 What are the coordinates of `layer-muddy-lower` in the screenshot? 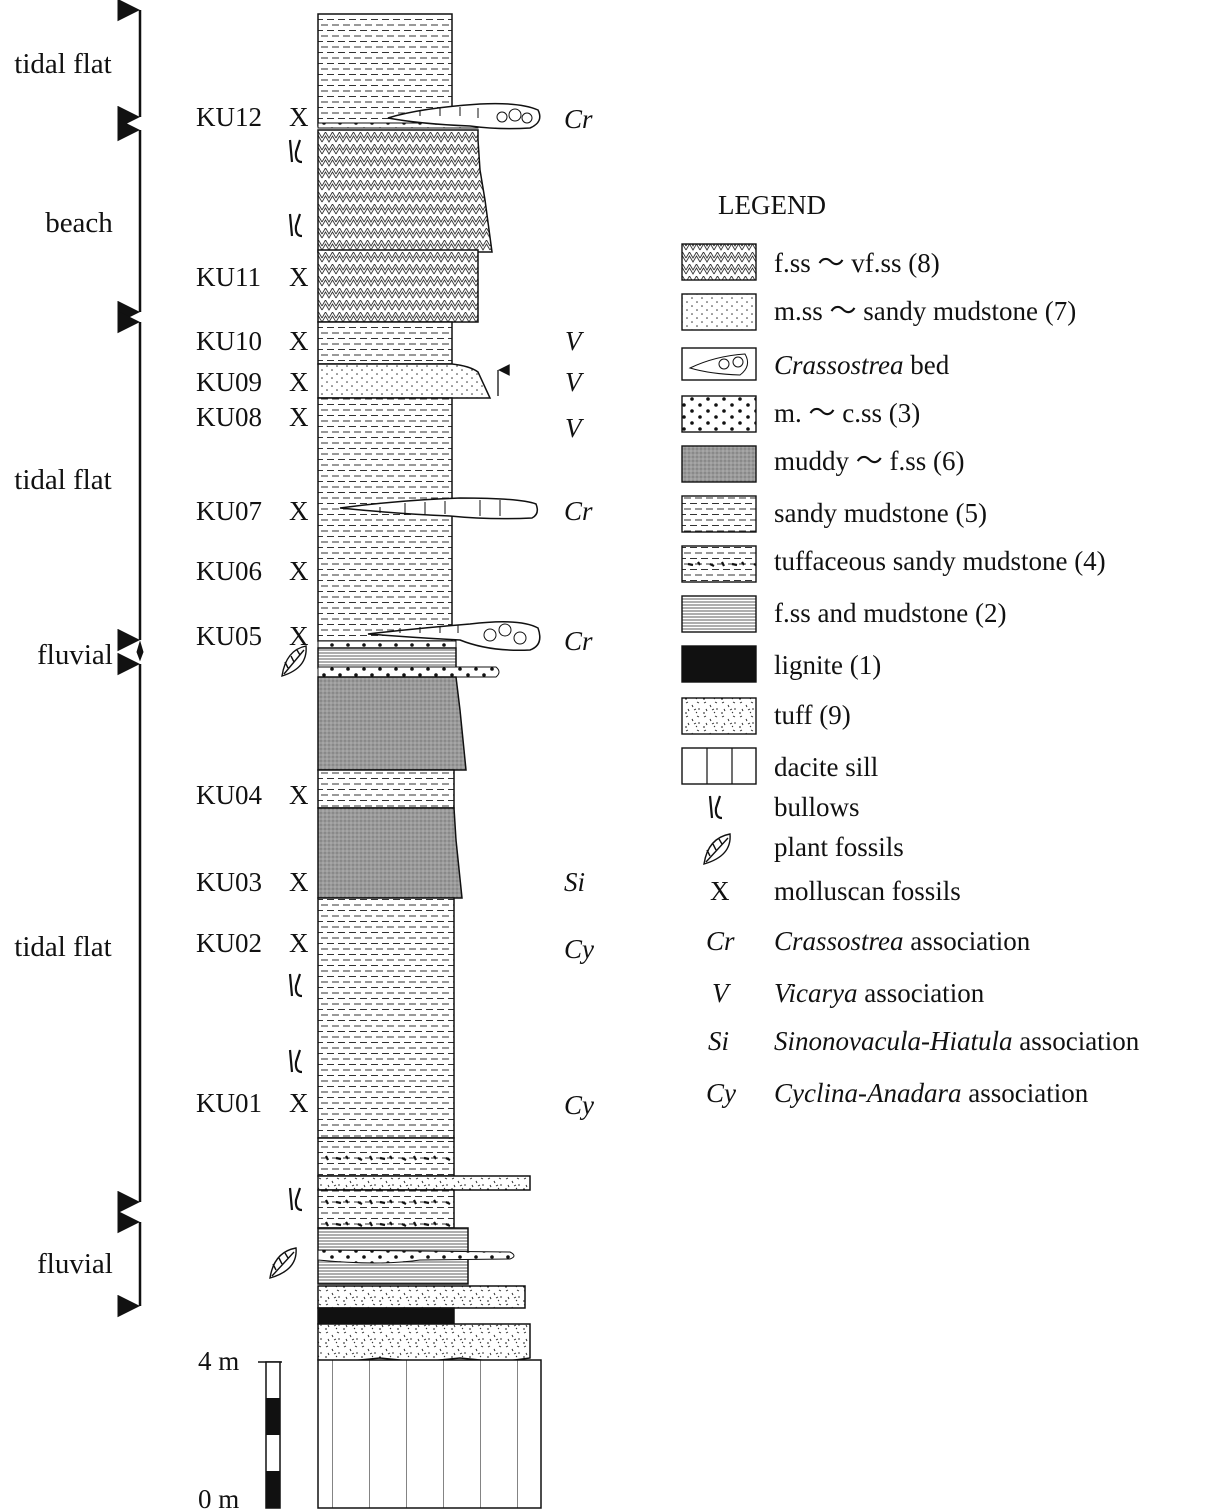 It's located at (390, 853).